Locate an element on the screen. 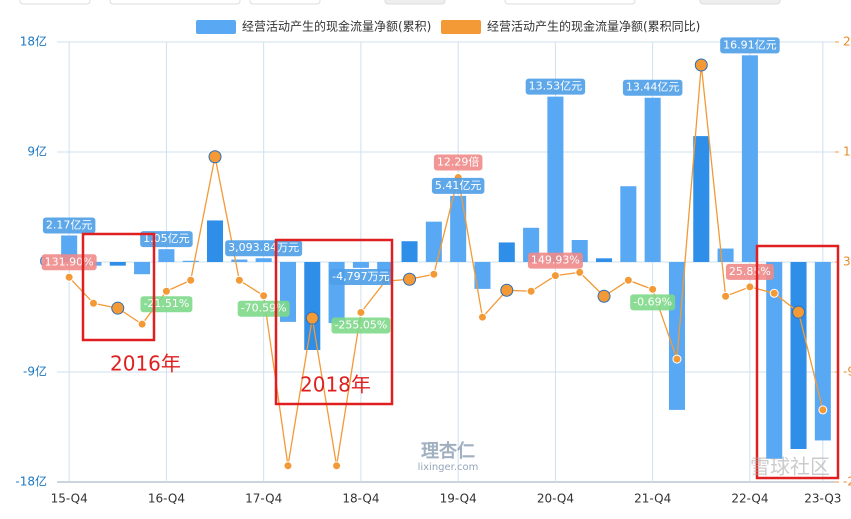 The height and width of the screenshot is (519, 851). data-label: 149.93% is located at coordinates (555, 260).